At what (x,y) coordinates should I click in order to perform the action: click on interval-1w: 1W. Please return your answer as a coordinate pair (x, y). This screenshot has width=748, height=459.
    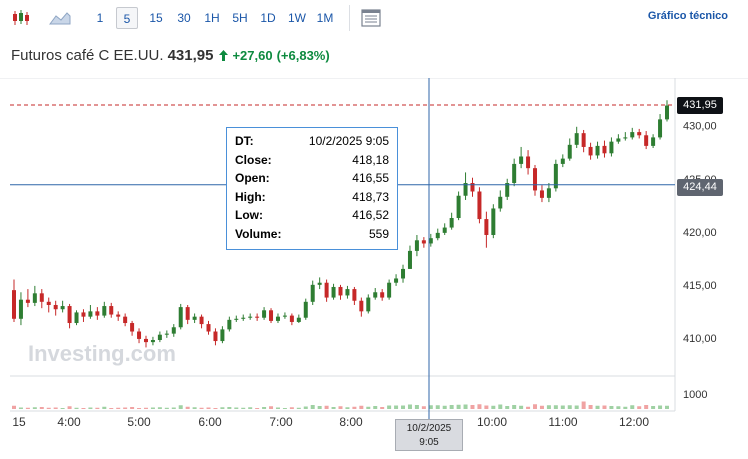
    Looking at the image, I should click on (297, 18).